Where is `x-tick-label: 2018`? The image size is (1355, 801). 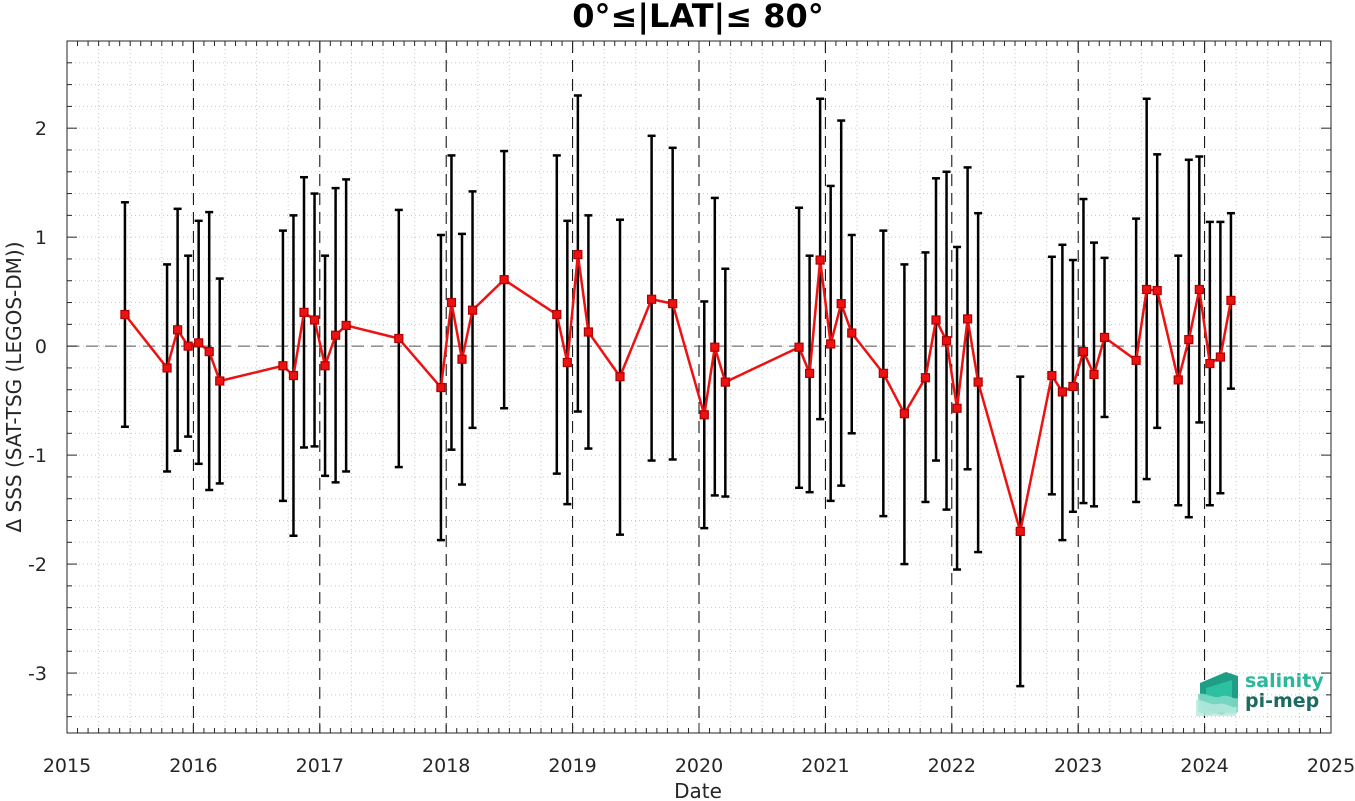
x-tick-label: 2018 is located at coordinates (446, 766).